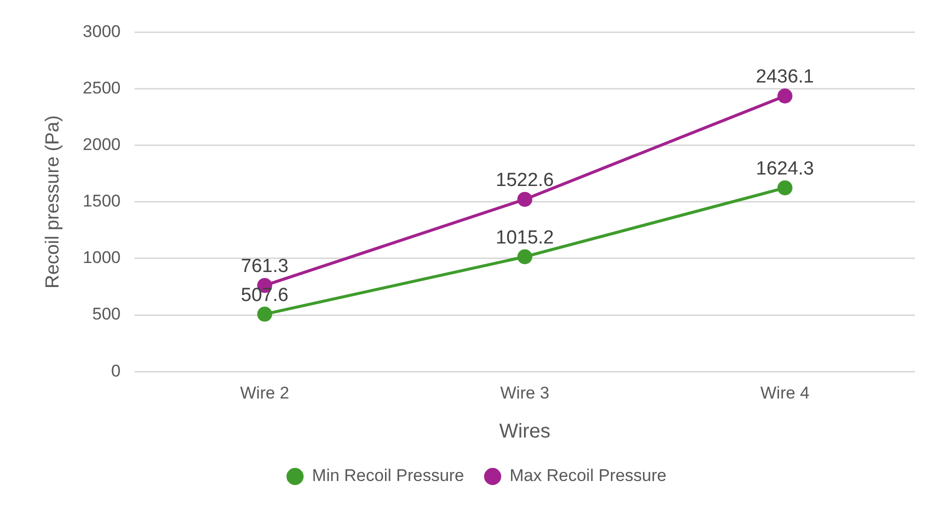 This screenshot has height=513, width=943. What do you see at coordinates (101, 31) in the screenshot?
I see `y-tick-label: 3000` at bounding box center [101, 31].